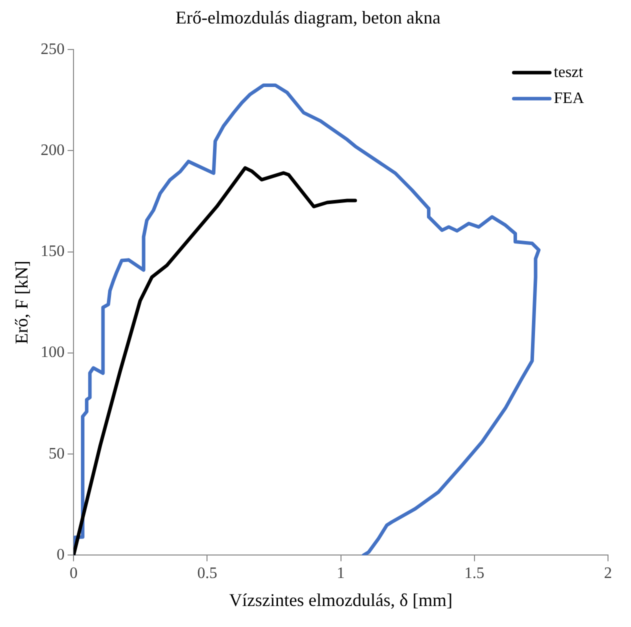 Image resolution: width=631 pixels, height=627 pixels. I want to click on y-tick-label: 150, so click(52, 251).